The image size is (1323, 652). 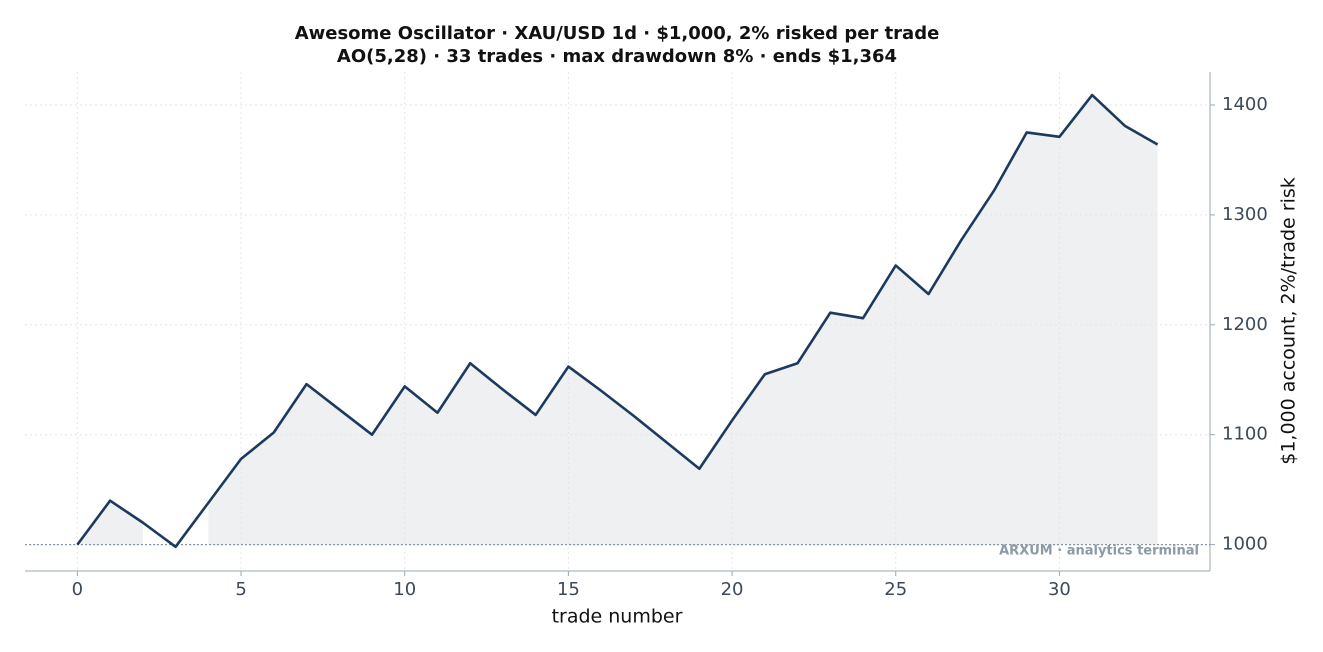 I want to click on y-tick-label: 1000, so click(x=1245, y=544).